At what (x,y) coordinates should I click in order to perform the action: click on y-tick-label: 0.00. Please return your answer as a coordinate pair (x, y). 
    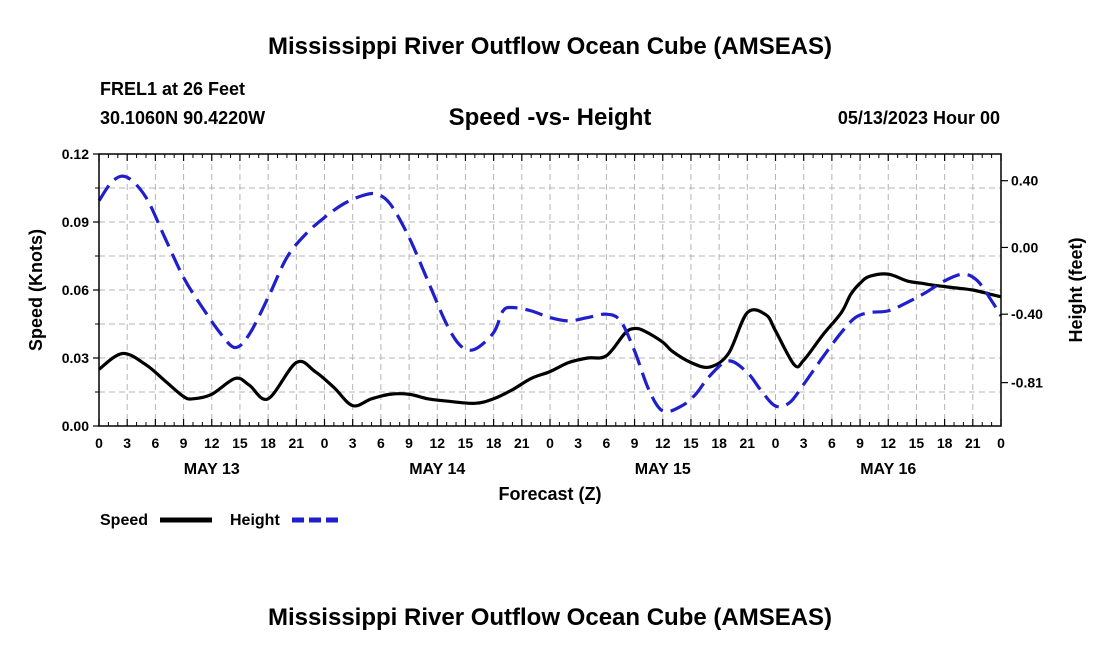
    Looking at the image, I should click on (75, 426).